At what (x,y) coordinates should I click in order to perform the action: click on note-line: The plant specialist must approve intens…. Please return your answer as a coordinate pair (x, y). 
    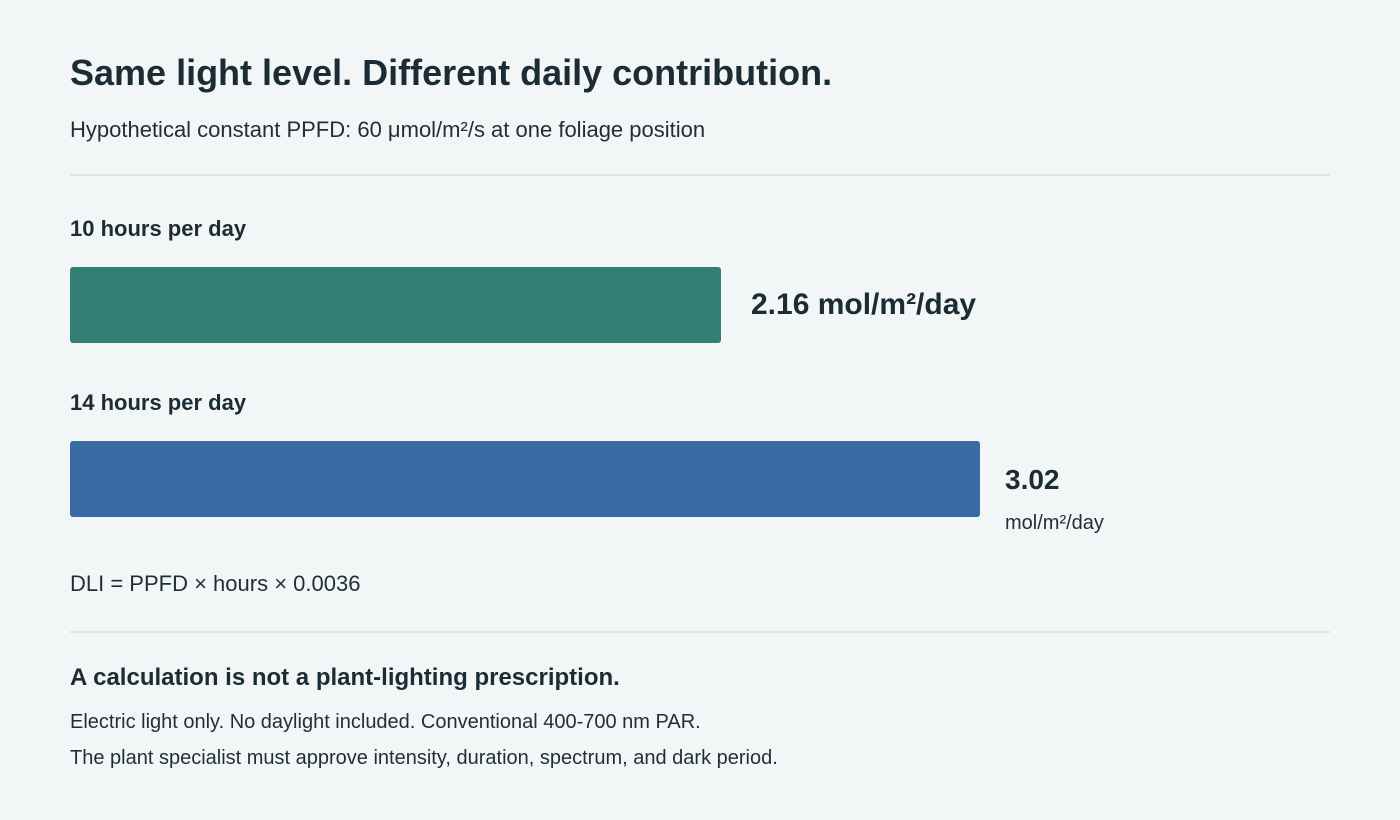
    Looking at the image, I should click on (424, 758).